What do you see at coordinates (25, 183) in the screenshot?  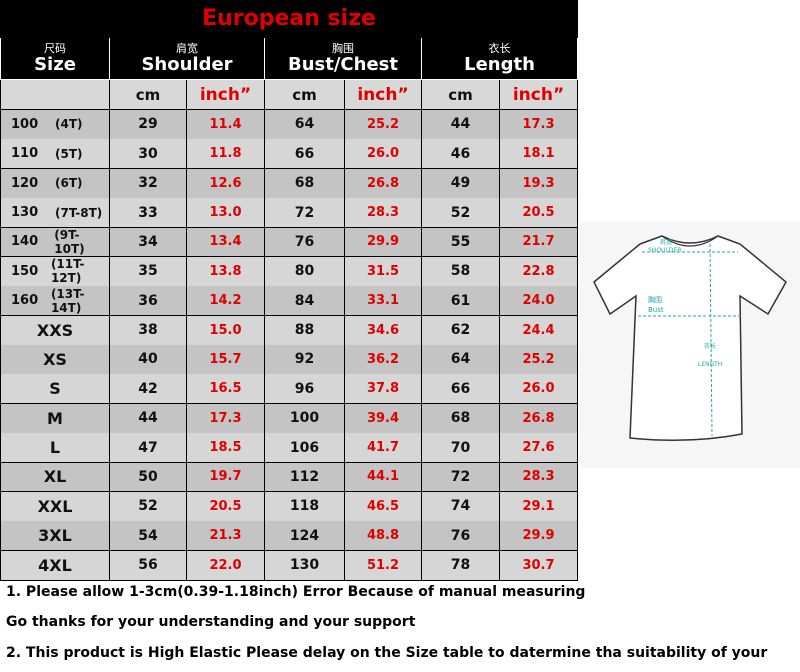 I see `size: 120` at bounding box center [25, 183].